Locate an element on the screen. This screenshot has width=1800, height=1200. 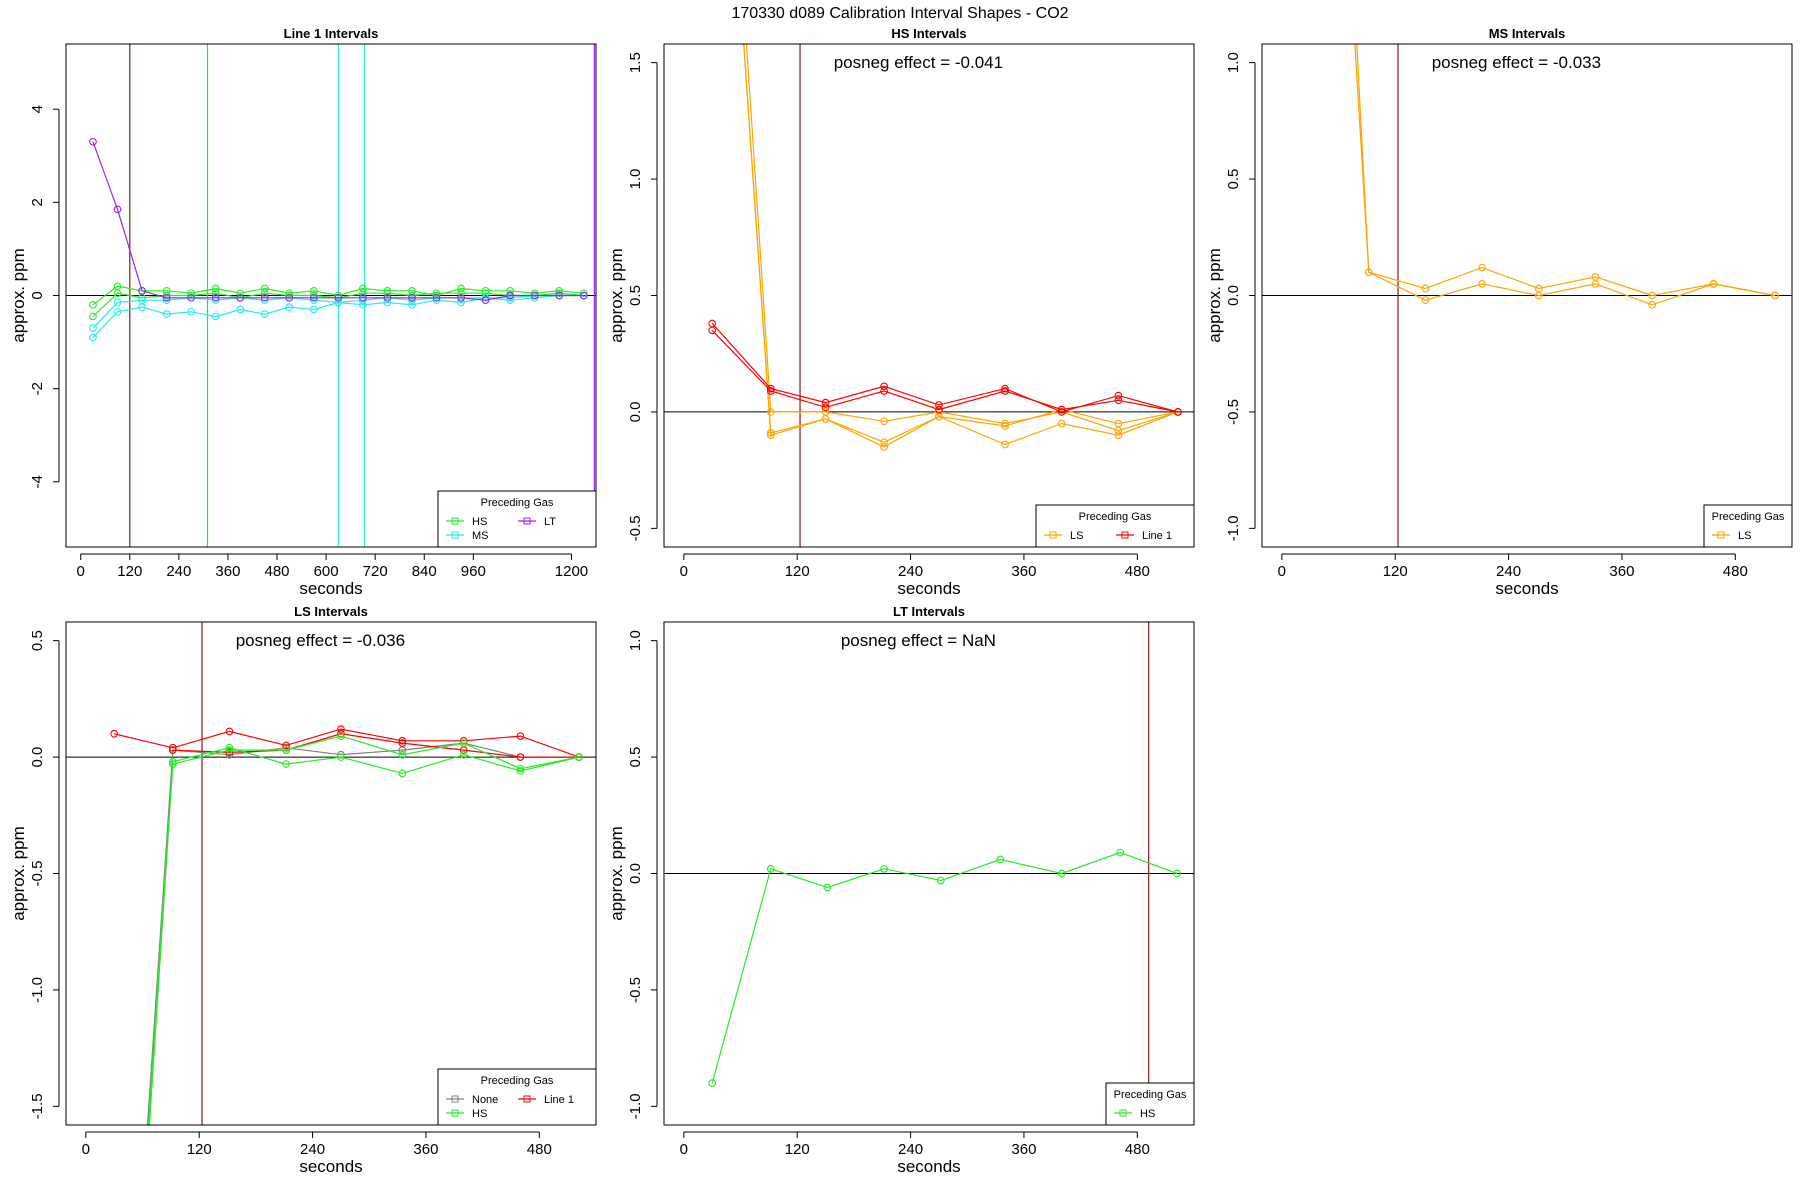
y-axis: 4 2 0 -2 -4 approx. ppm is located at coordinates (34, 296).